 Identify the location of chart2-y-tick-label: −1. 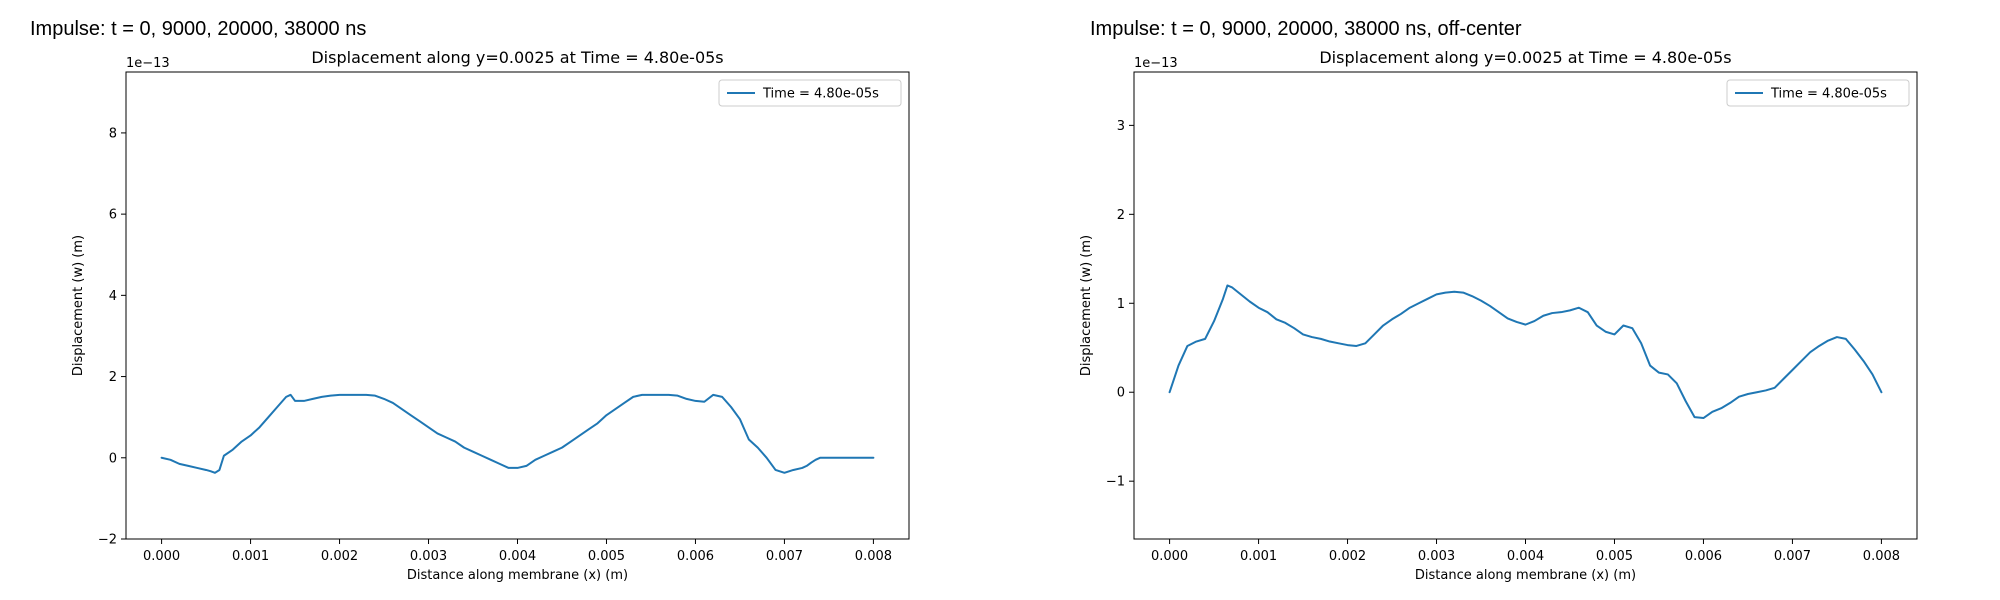
(1115, 482).